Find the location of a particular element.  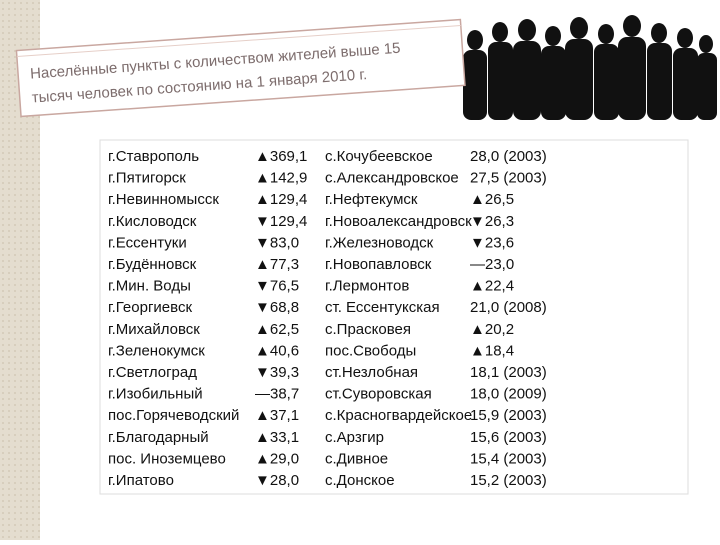

population: ▲40,6 is located at coordinates (277, 350).